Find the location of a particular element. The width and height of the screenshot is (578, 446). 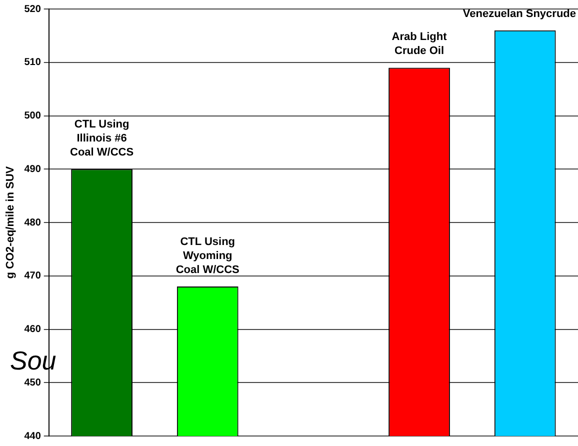

y-tick-label: 440 is located at coordinates (33, 436).